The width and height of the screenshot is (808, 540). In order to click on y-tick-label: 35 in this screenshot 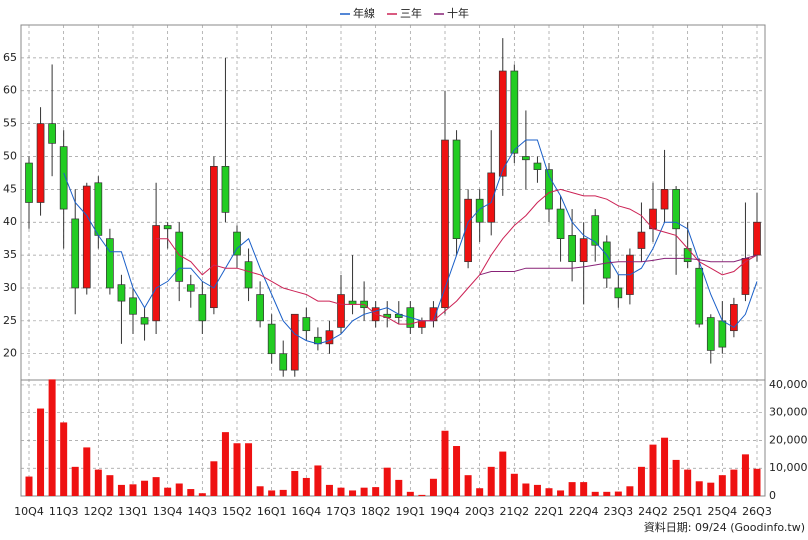, I will do `click(10, 254)`.